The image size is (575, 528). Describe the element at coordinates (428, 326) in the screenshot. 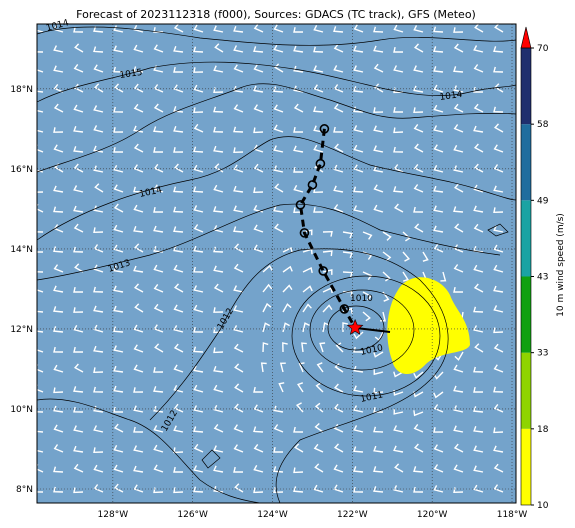

I see `wind-speed-area` at that location.